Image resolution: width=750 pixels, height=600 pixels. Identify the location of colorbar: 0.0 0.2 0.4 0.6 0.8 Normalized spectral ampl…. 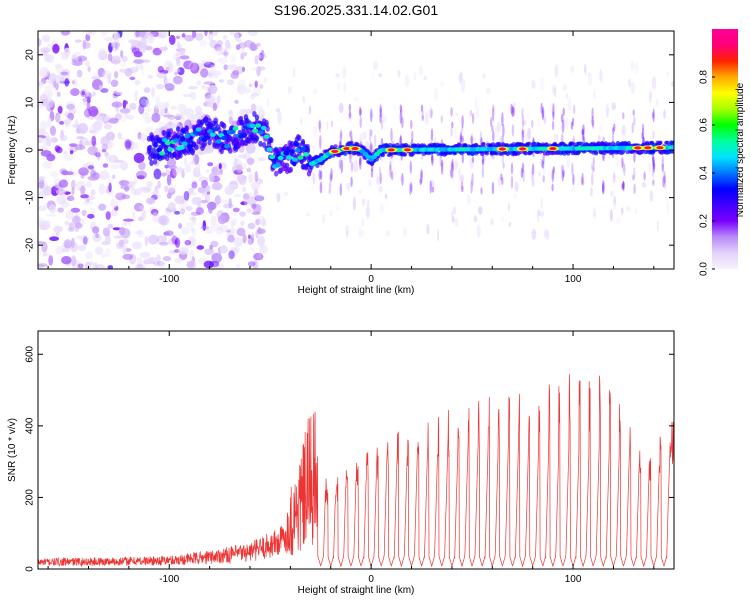
(722, 152).